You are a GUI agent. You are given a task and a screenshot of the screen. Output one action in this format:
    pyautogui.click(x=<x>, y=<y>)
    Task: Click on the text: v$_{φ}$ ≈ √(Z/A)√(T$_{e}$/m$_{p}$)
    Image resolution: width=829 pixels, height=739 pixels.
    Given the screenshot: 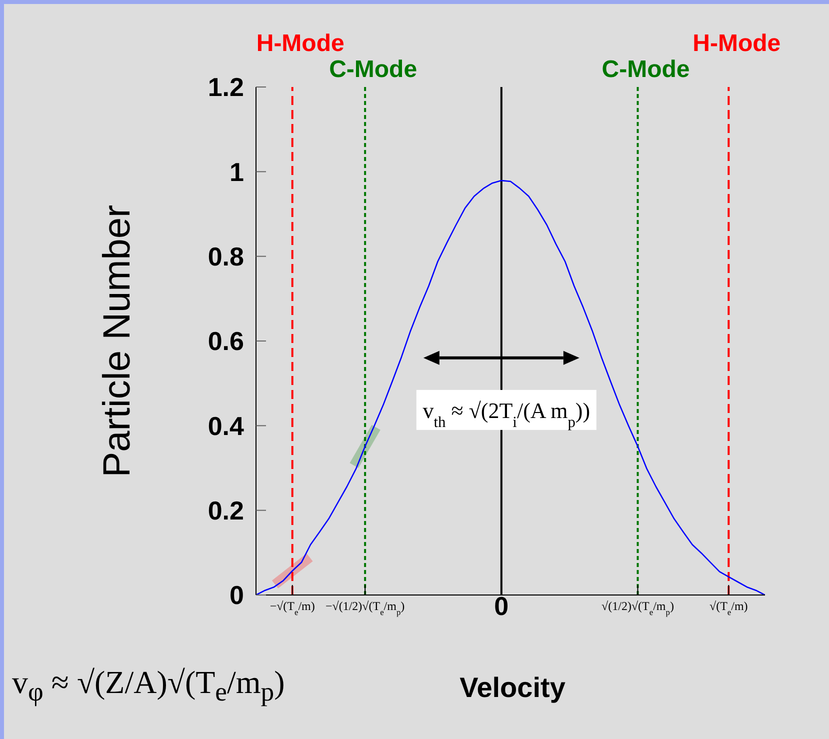 What is the action you would take?
    pyautogui.click(x=148, y=686)
    